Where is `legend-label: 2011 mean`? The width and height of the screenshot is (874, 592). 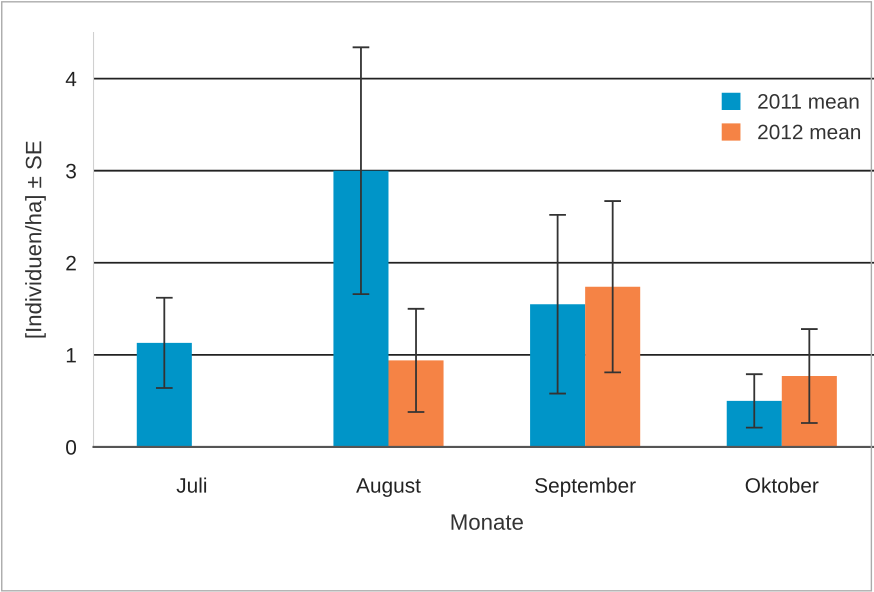
legend-label: 2011 mean is located at coordinates (808, 101).